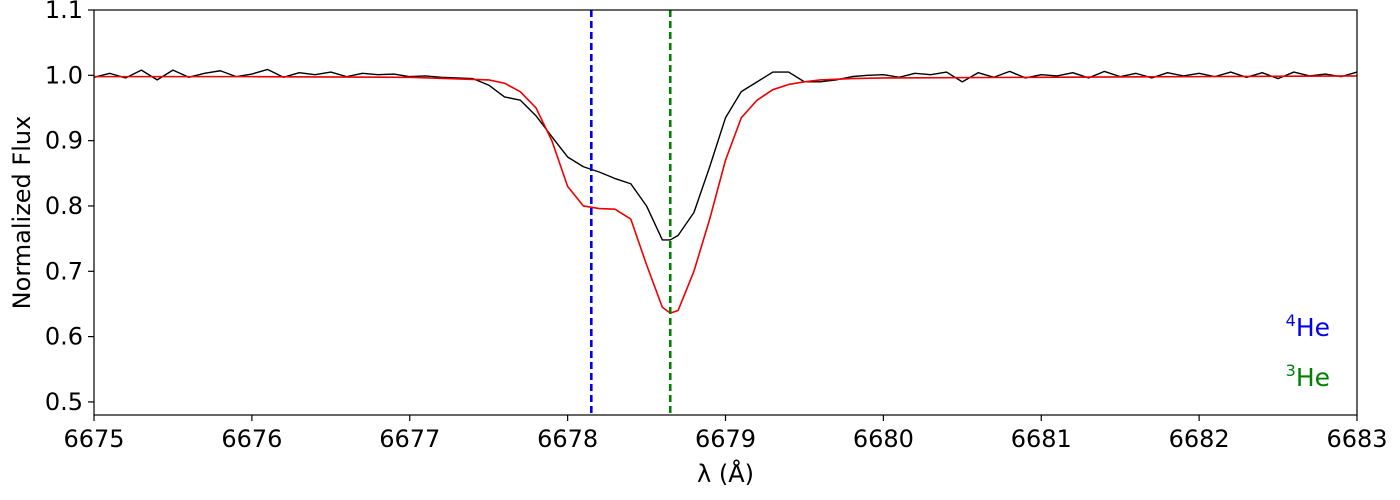 The image size is (1400, 500). I want to click on x-tick-label: 6675, so click(93, 439).